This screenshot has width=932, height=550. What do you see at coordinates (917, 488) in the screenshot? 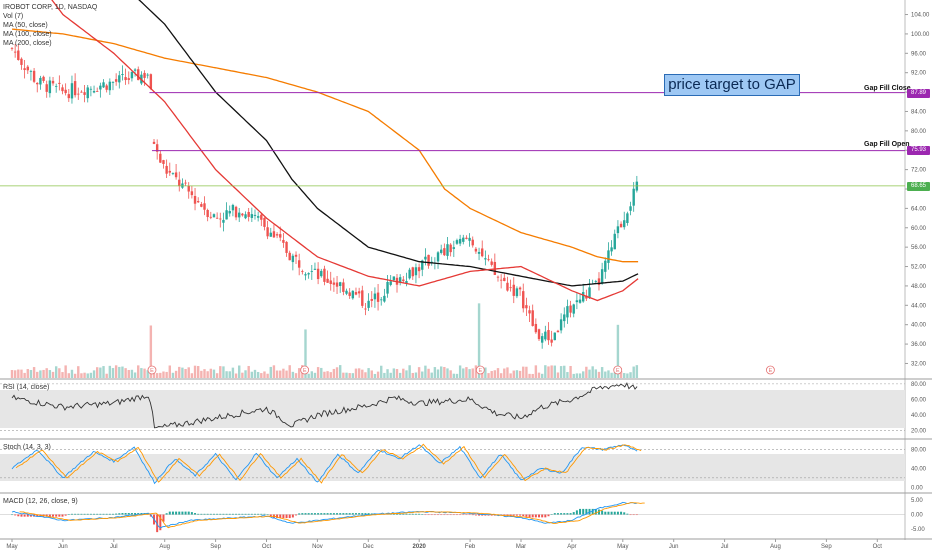
I see `indicator-tick-label: 0.00` at bounding box center [917, 488].